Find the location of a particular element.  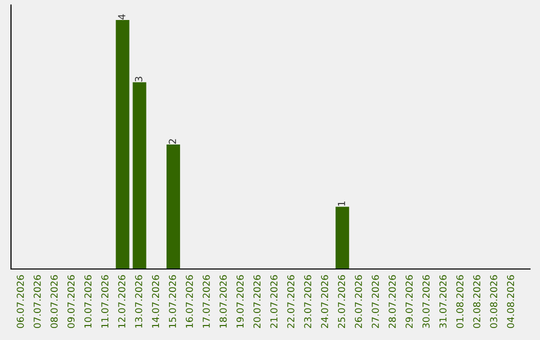

x-tick-label: 23.07.2026 is located at coordinates (308, 301).